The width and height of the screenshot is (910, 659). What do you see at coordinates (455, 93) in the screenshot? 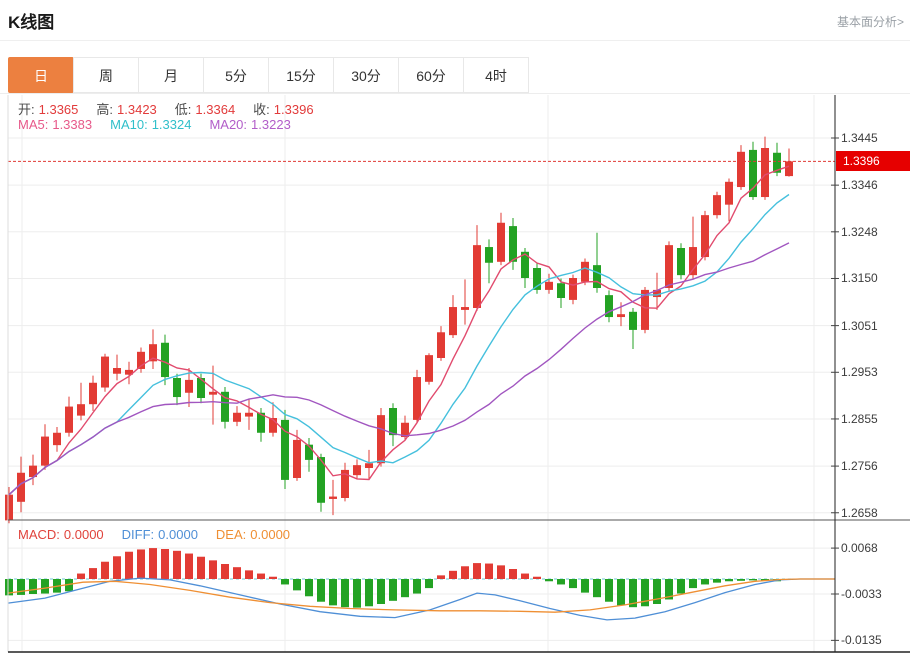
I see `tabbar-divider` at bounding box center [455, 93].